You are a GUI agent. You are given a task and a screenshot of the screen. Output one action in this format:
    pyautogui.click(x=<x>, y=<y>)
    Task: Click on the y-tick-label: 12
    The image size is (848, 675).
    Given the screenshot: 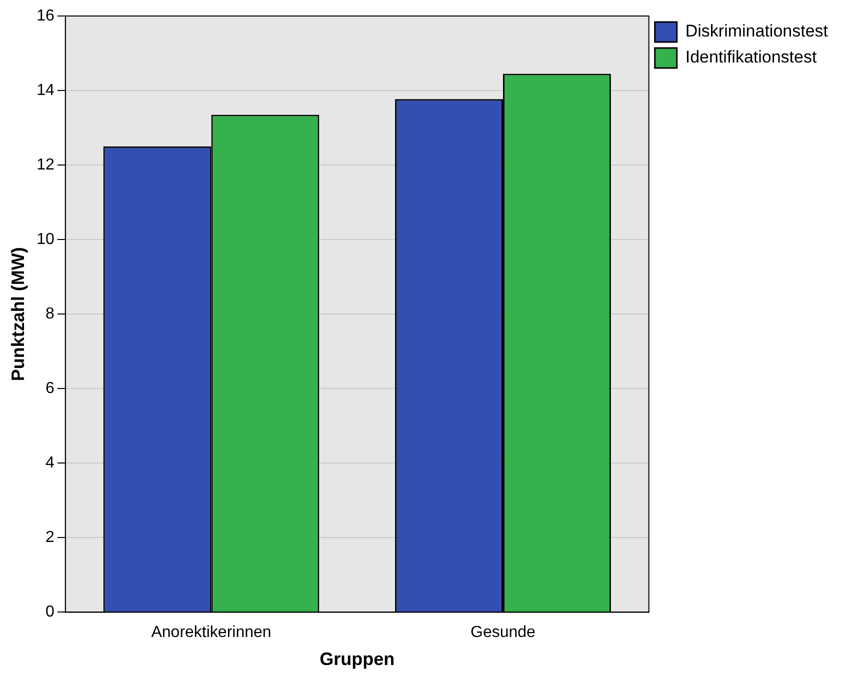 What is the action you would take?
    pyautogui.click(x=45, y=165)
    